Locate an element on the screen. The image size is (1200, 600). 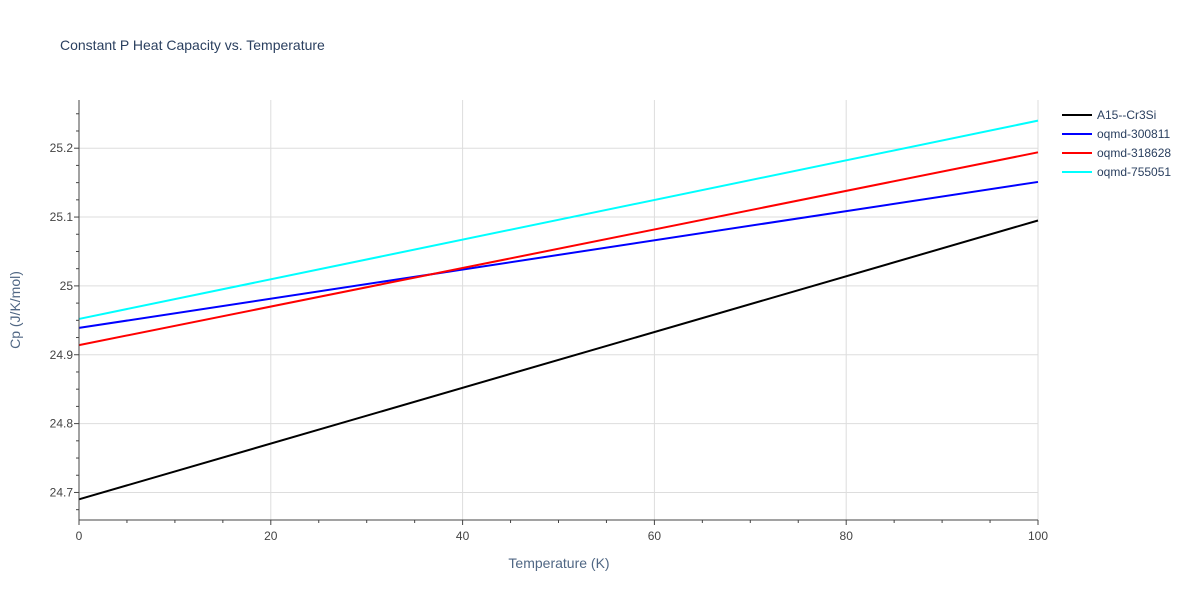
legend-item-oqmd-300811: oqmd-300811 is located at coordinates (1116, 134).